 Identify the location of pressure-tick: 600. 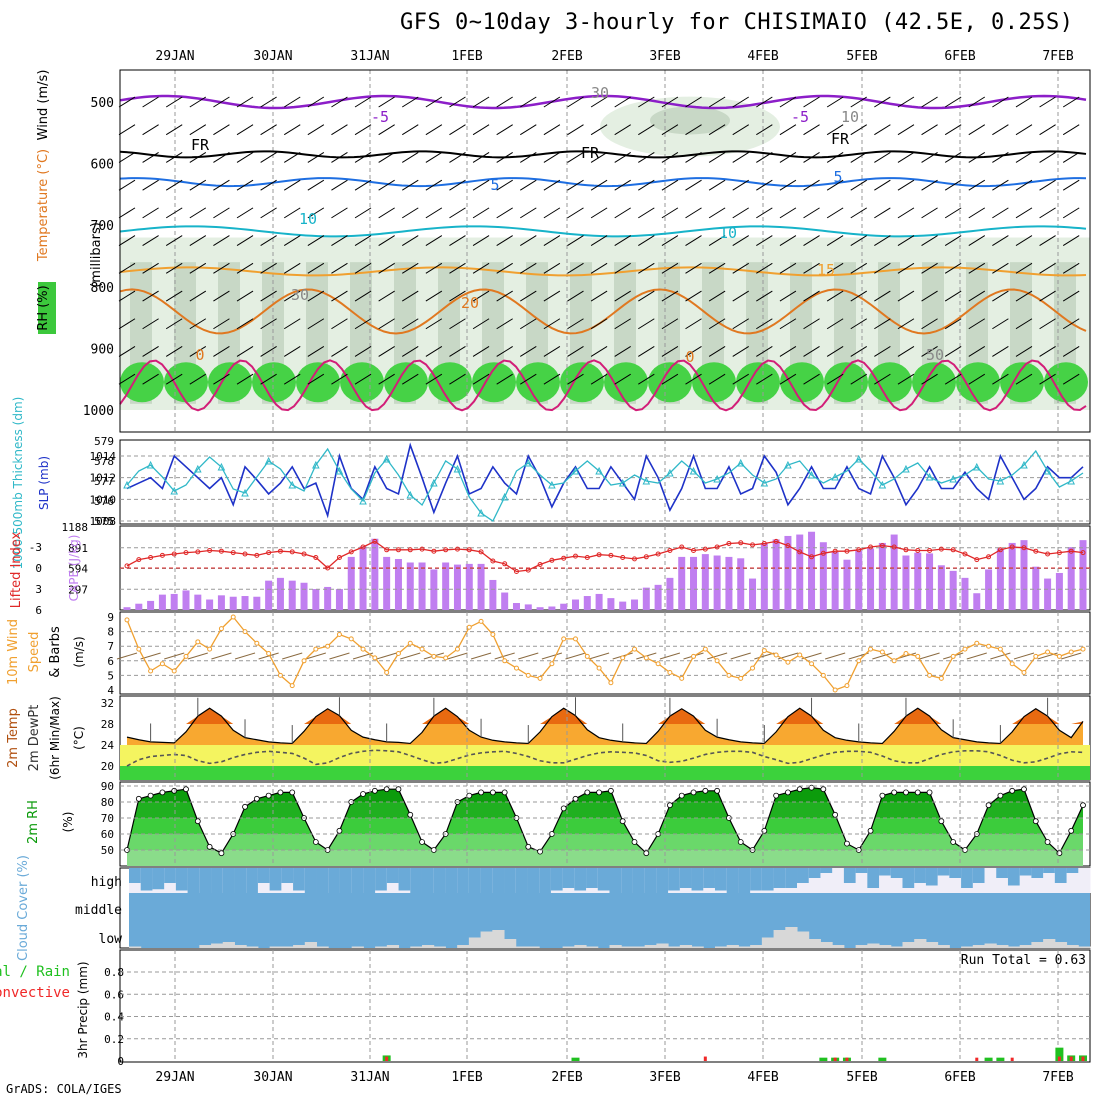
(102, 165).